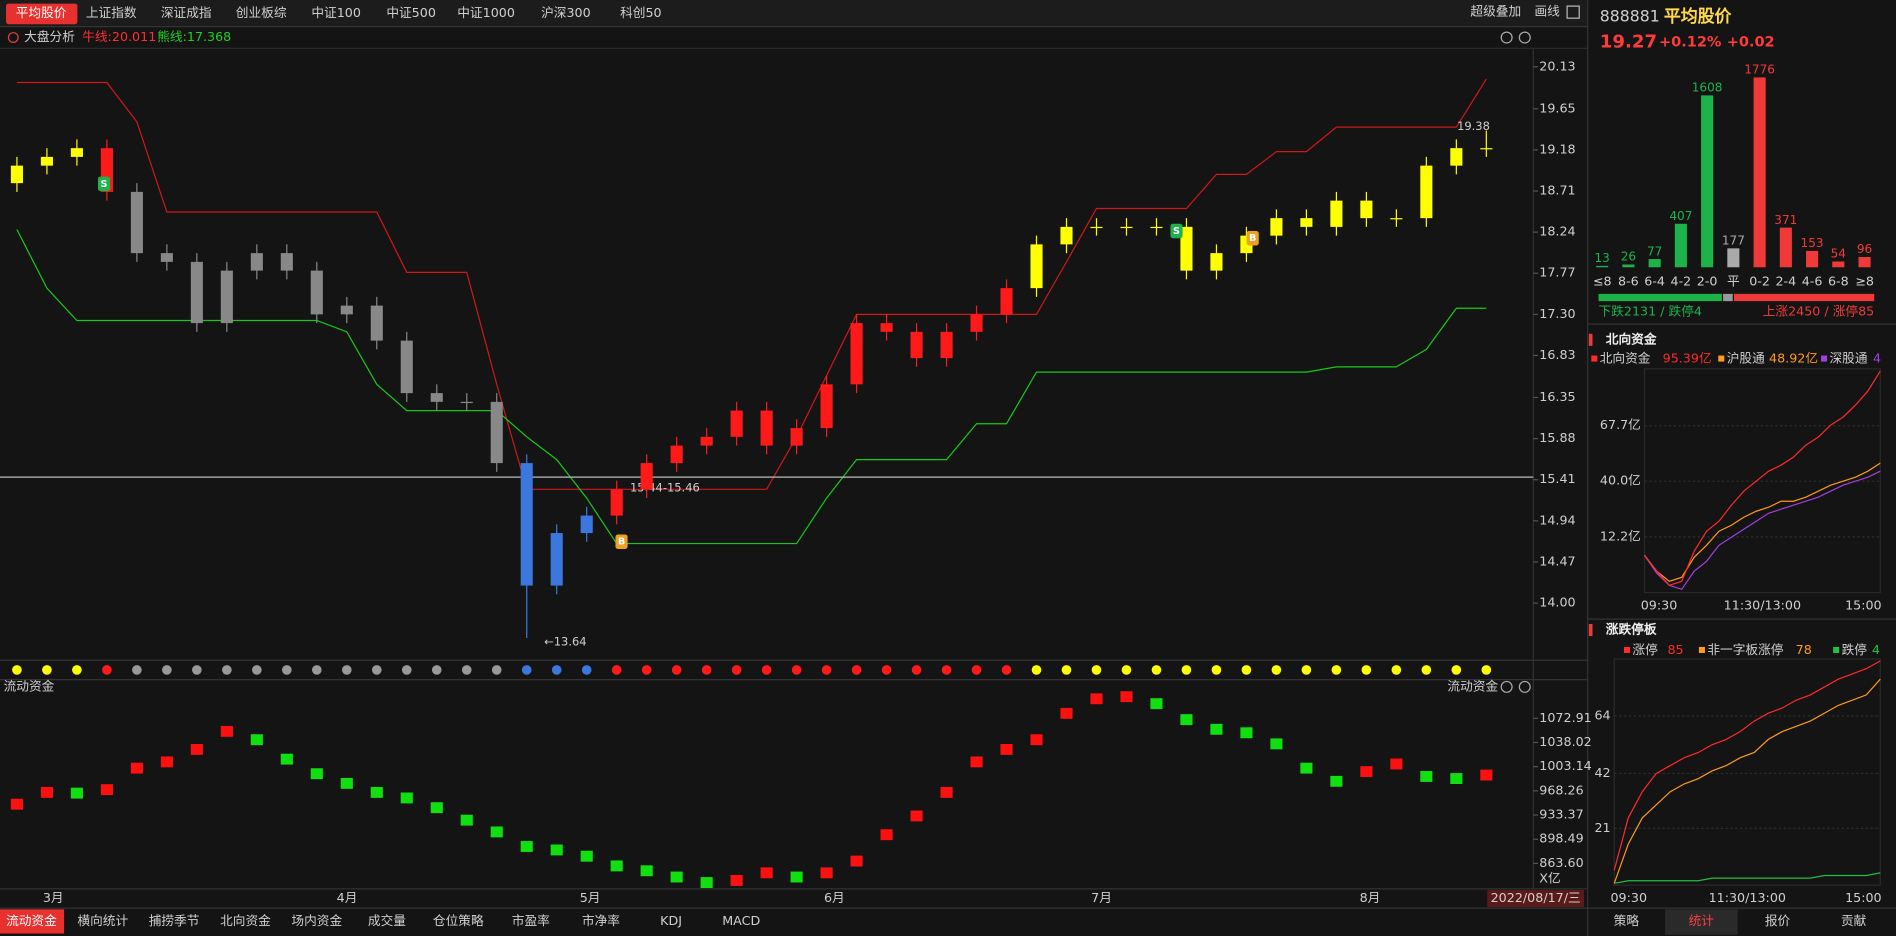  Describe the element at coordinates (1536, 897) in the screenshot. I see `cursor-date: 2022/08/17/三` at that location.